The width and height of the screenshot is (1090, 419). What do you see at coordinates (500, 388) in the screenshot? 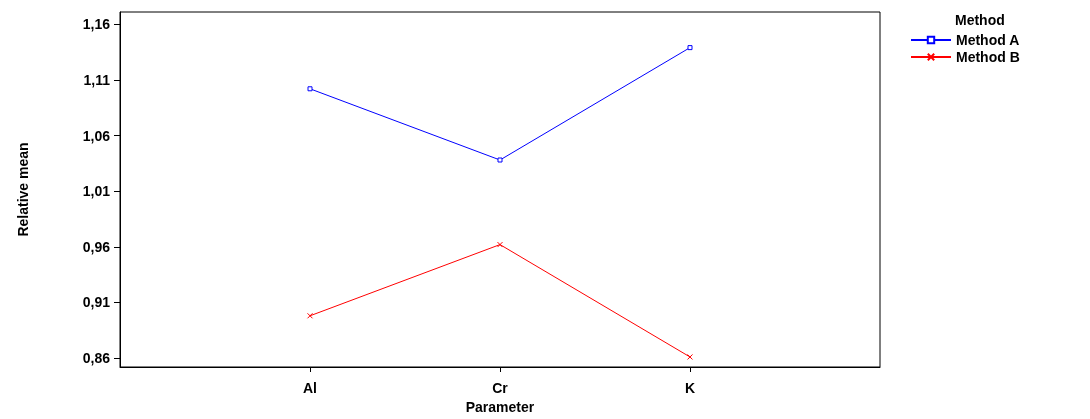
I see `x-tick-label: Cr` at bounding box center [500, 388].